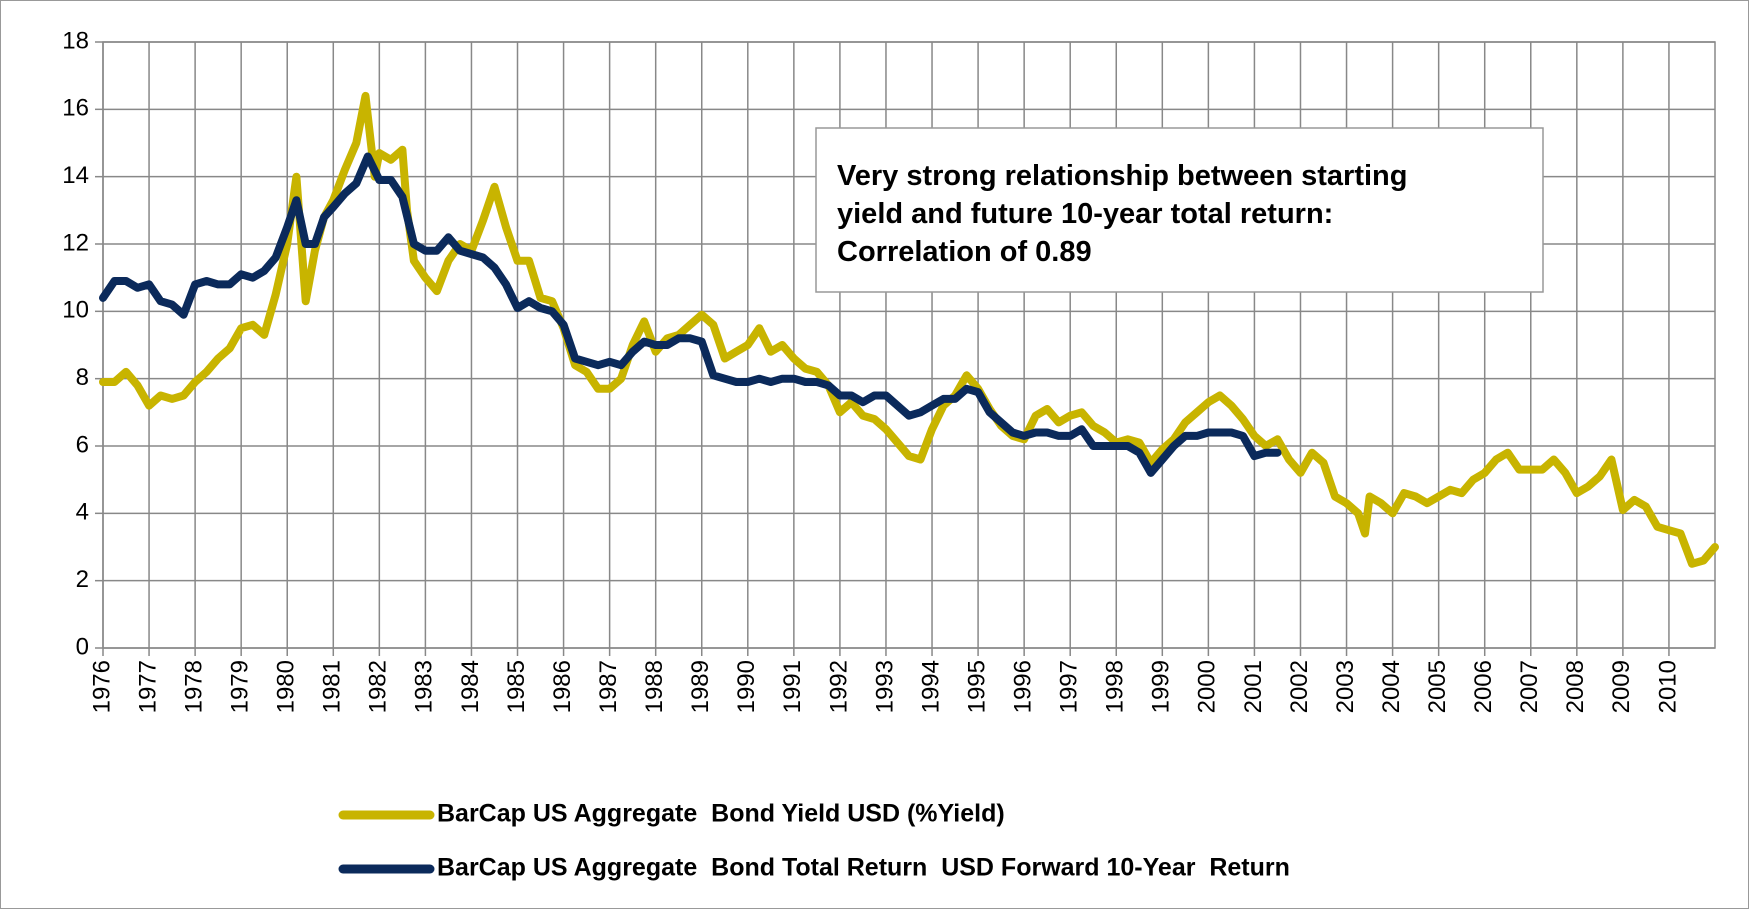 The width and height of the screenshot is (1750, 909). What do you see at coordinates (1299, 686) in the screenshot?
I see `x-tick-label: 2002` at bounding box center [1299, 686].